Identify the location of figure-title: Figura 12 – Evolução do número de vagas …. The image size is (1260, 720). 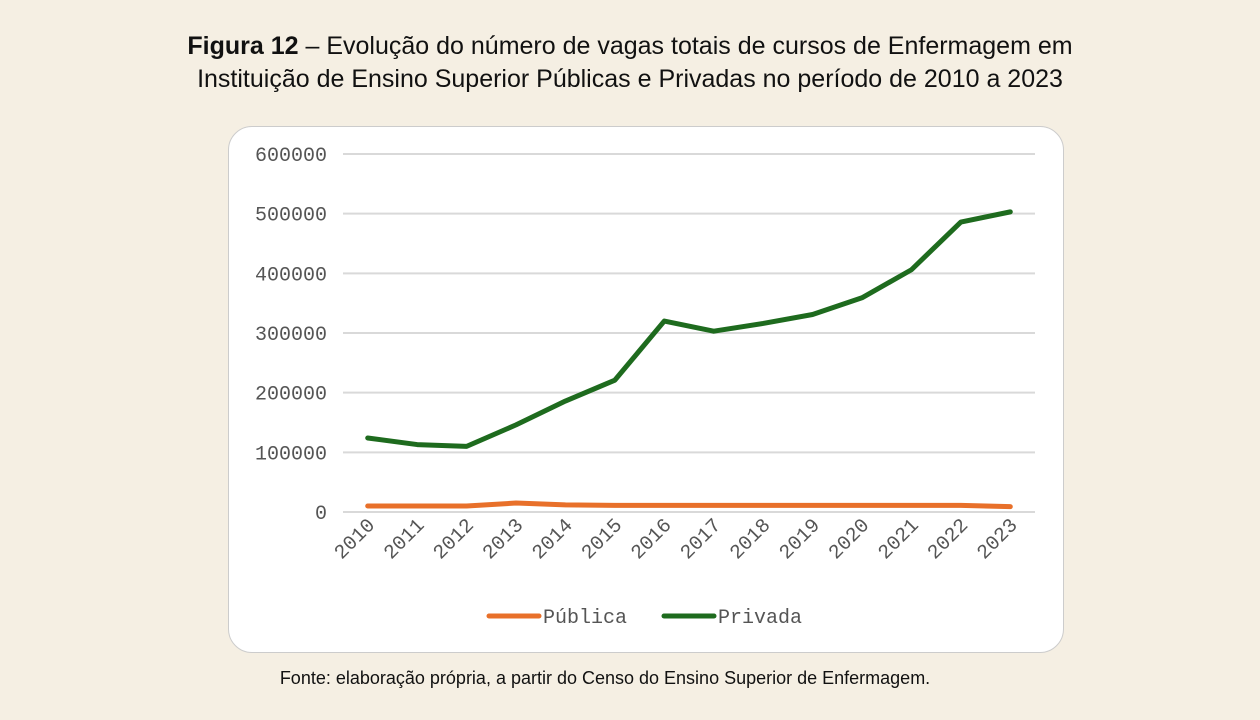
(630, 63).